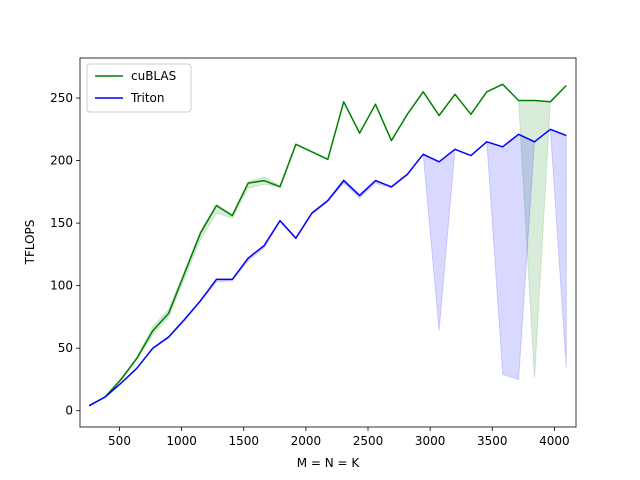 The height and width of the screenshot is (480, 640). Describe the element at coordinates (61, 161) in the screenshot. I see `y-tick-label: 200` at that location.